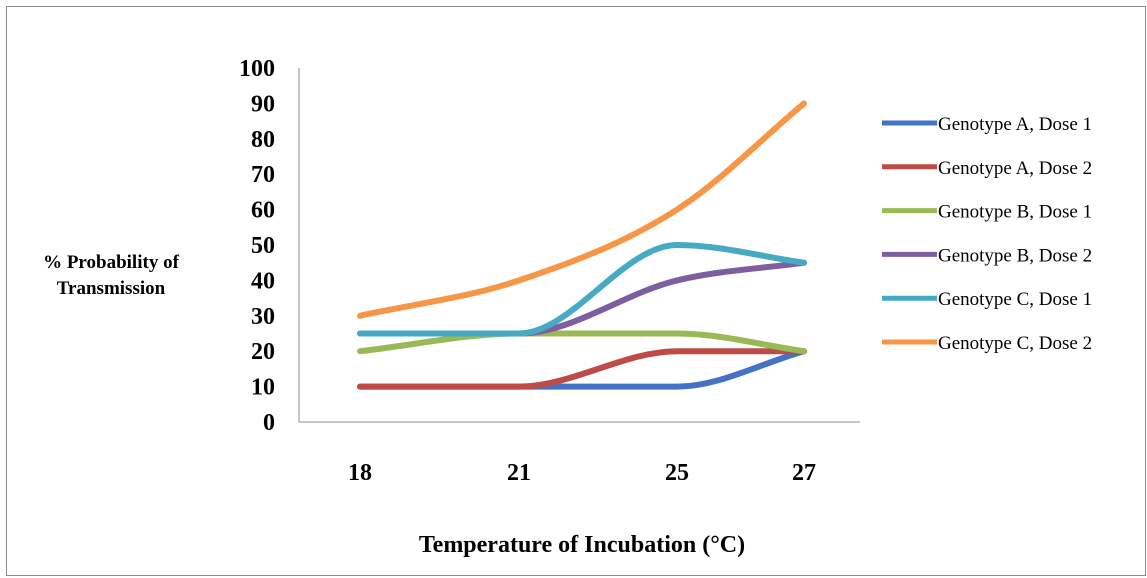 The image size is (1147, 578). I want to click on y-tick-label: 20, so click(263, 352).